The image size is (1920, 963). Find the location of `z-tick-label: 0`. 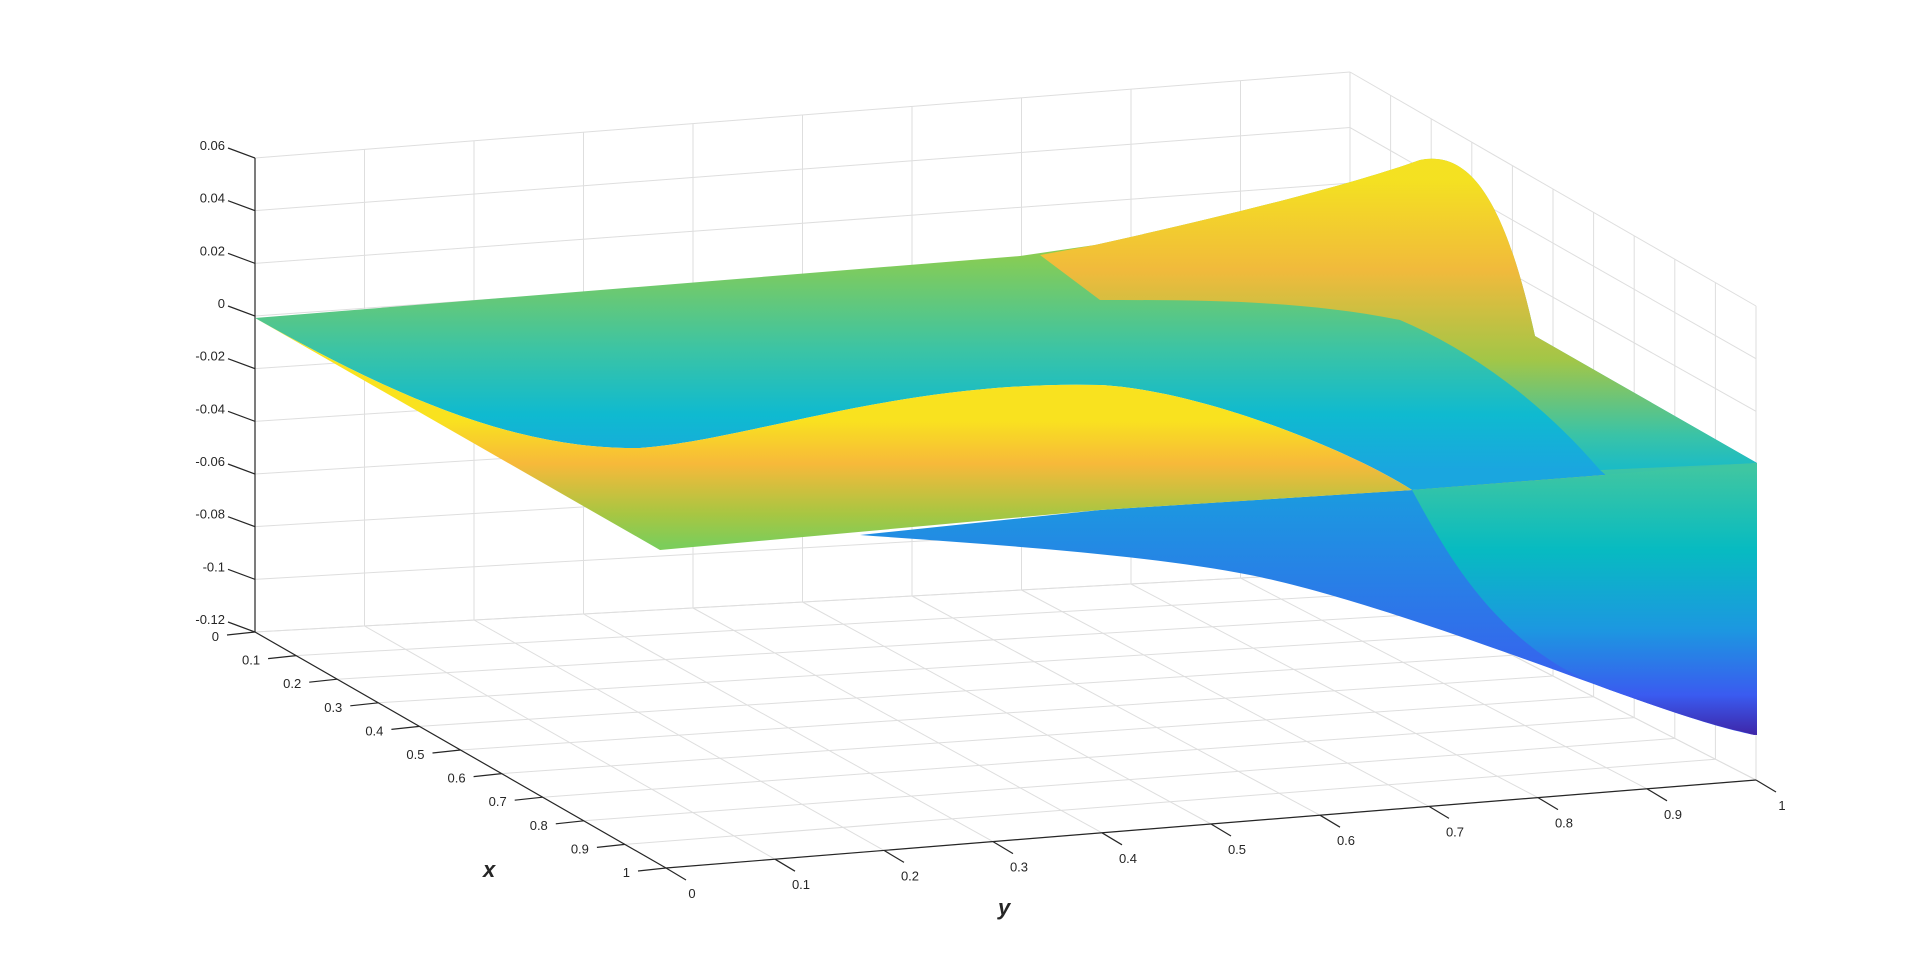

z-tick-label: 0 is located at coordinates (221, 303).